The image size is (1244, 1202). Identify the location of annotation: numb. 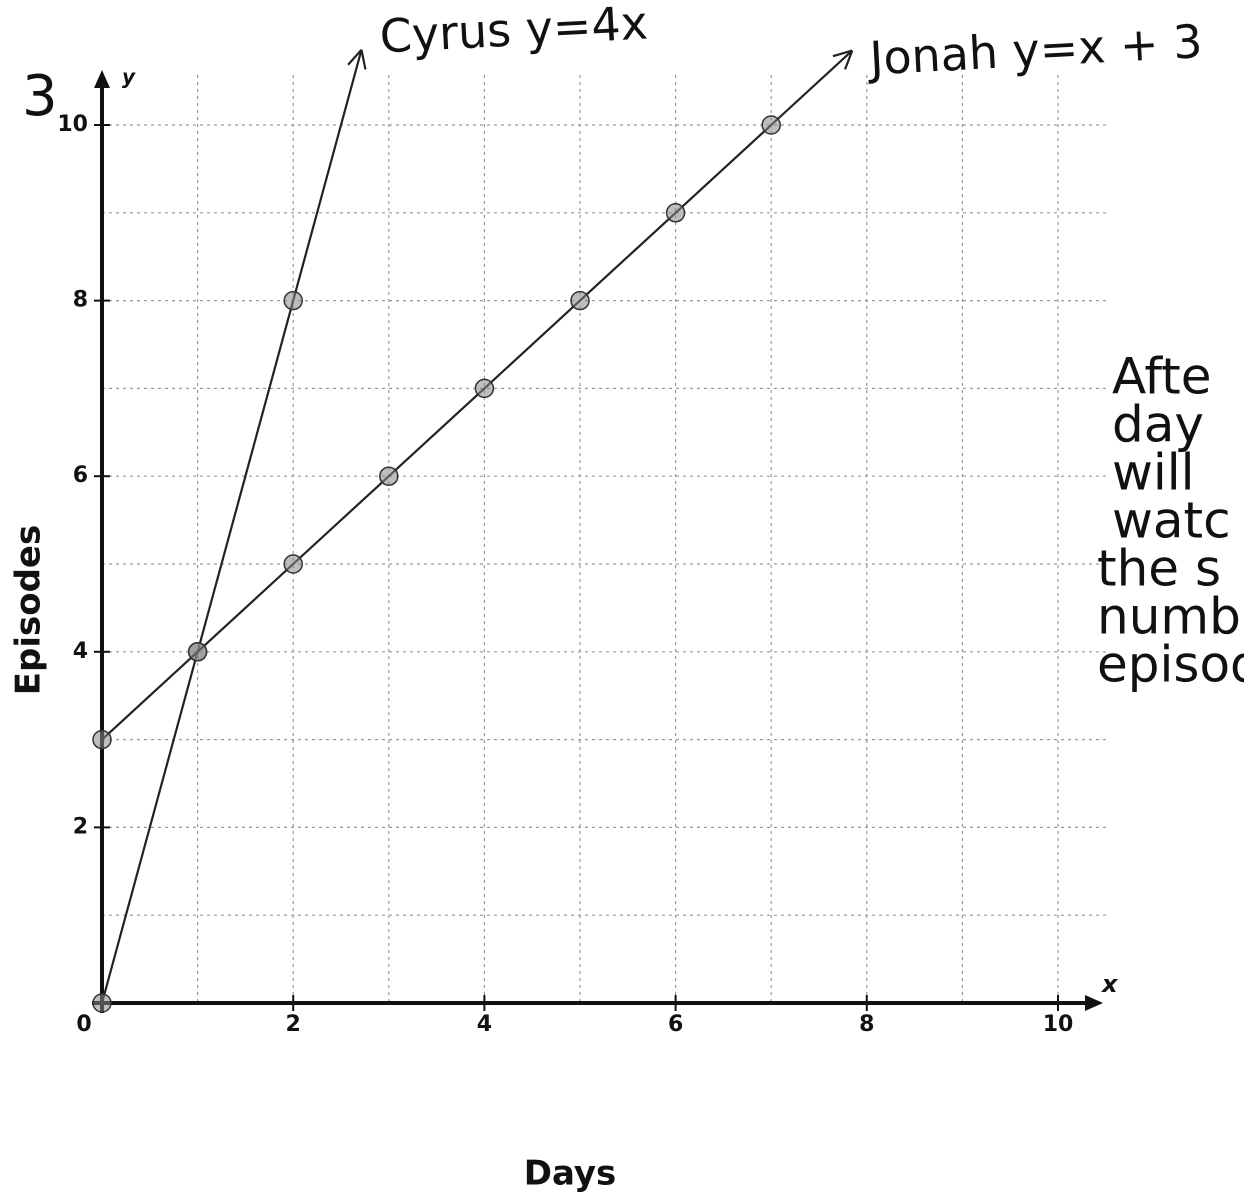
(1169, 617).